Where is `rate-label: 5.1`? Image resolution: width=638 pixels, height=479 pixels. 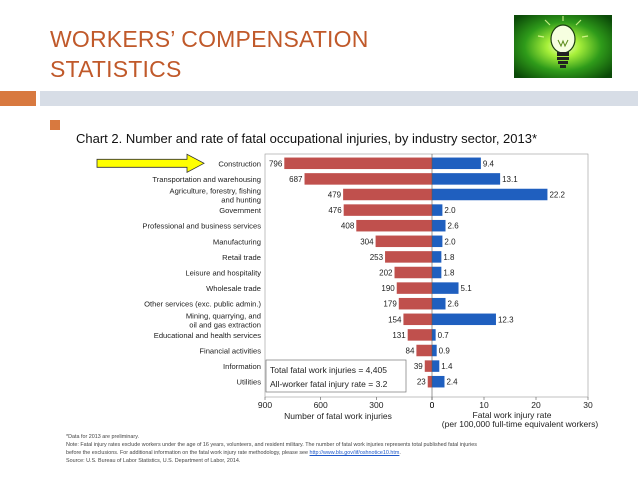 rate-label: 5.1 is located at coordinates (467, 288).